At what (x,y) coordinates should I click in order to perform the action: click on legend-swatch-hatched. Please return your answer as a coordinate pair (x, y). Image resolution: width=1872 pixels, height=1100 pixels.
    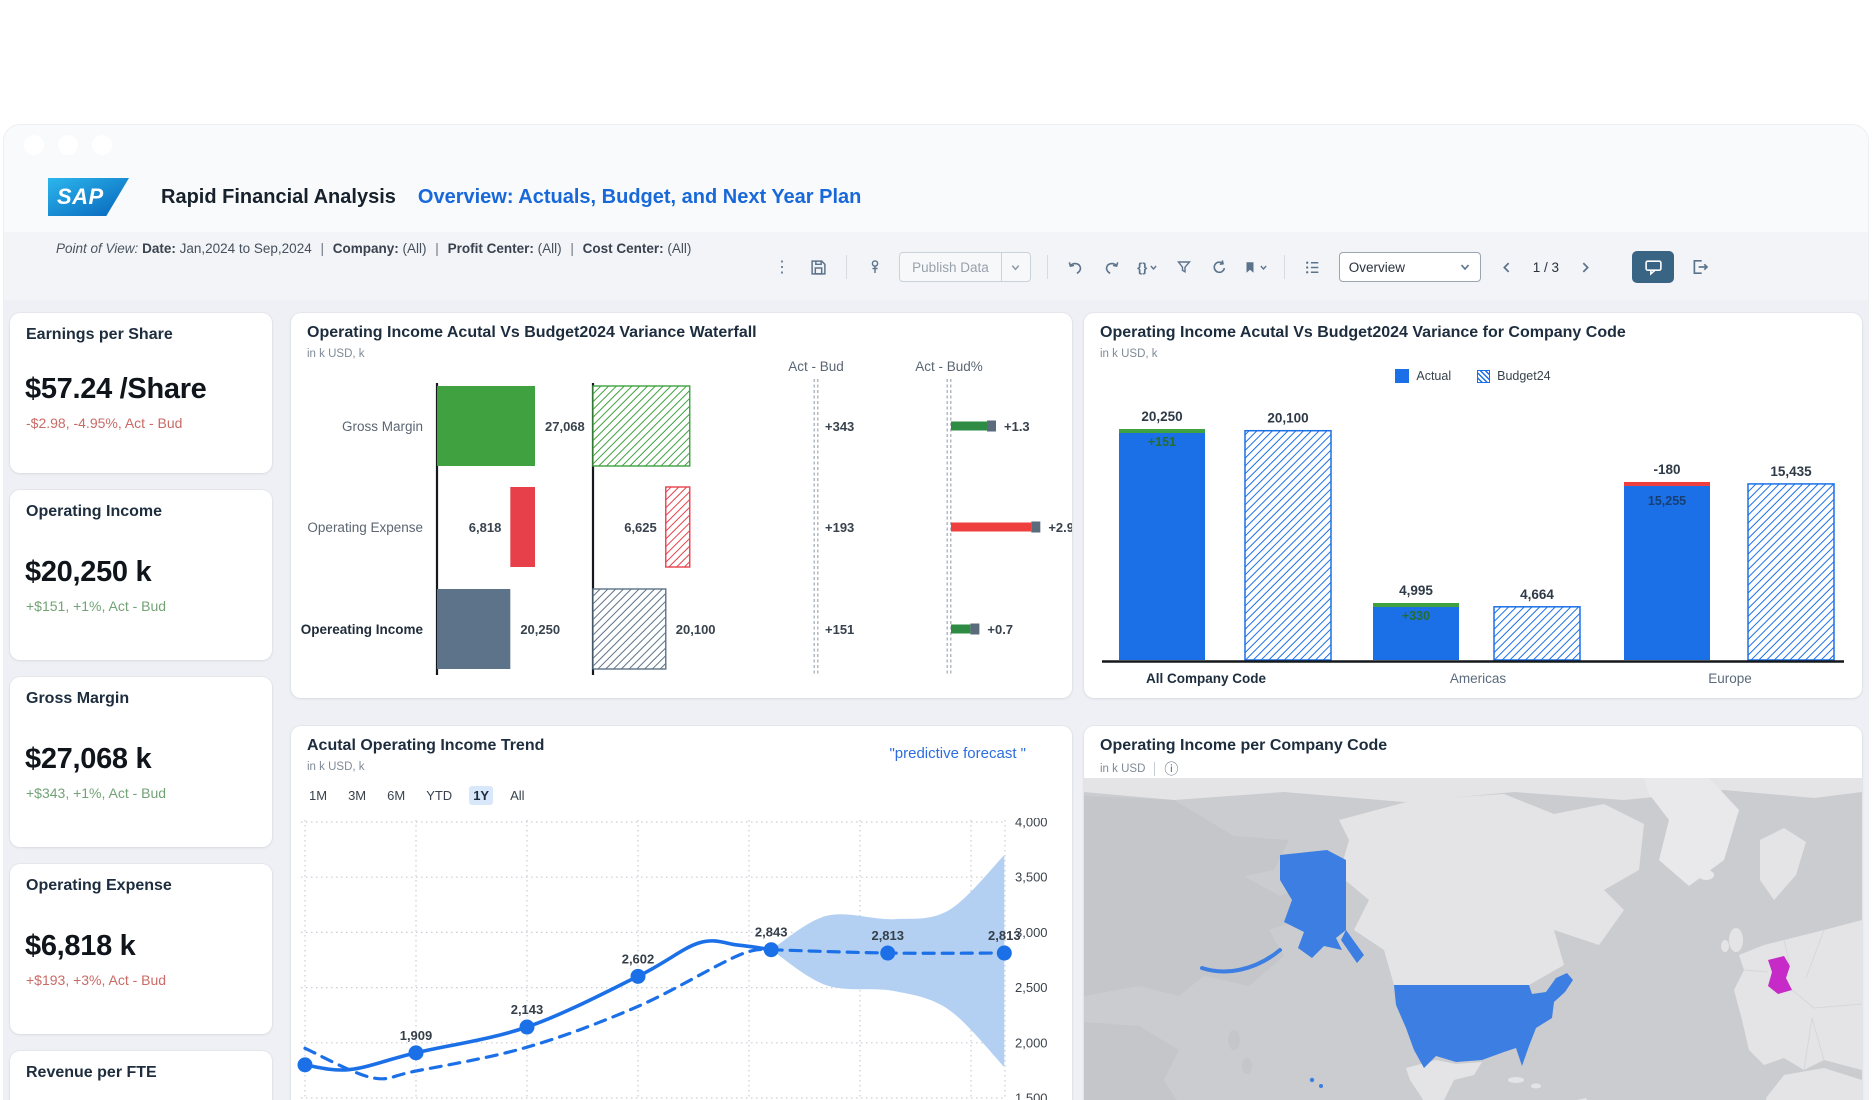
    Looking at the image, I should click on (1484, 376).